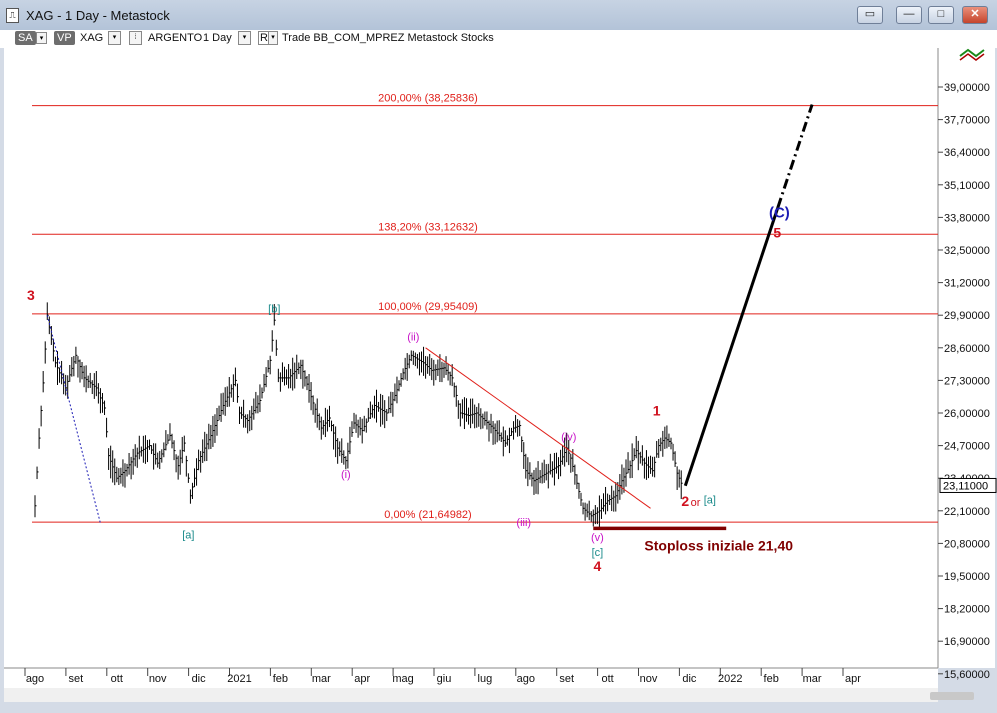 The width and height of the screenshot is (997, 713). I want to click on x-tick-label-18: feb, so click(771, 679).